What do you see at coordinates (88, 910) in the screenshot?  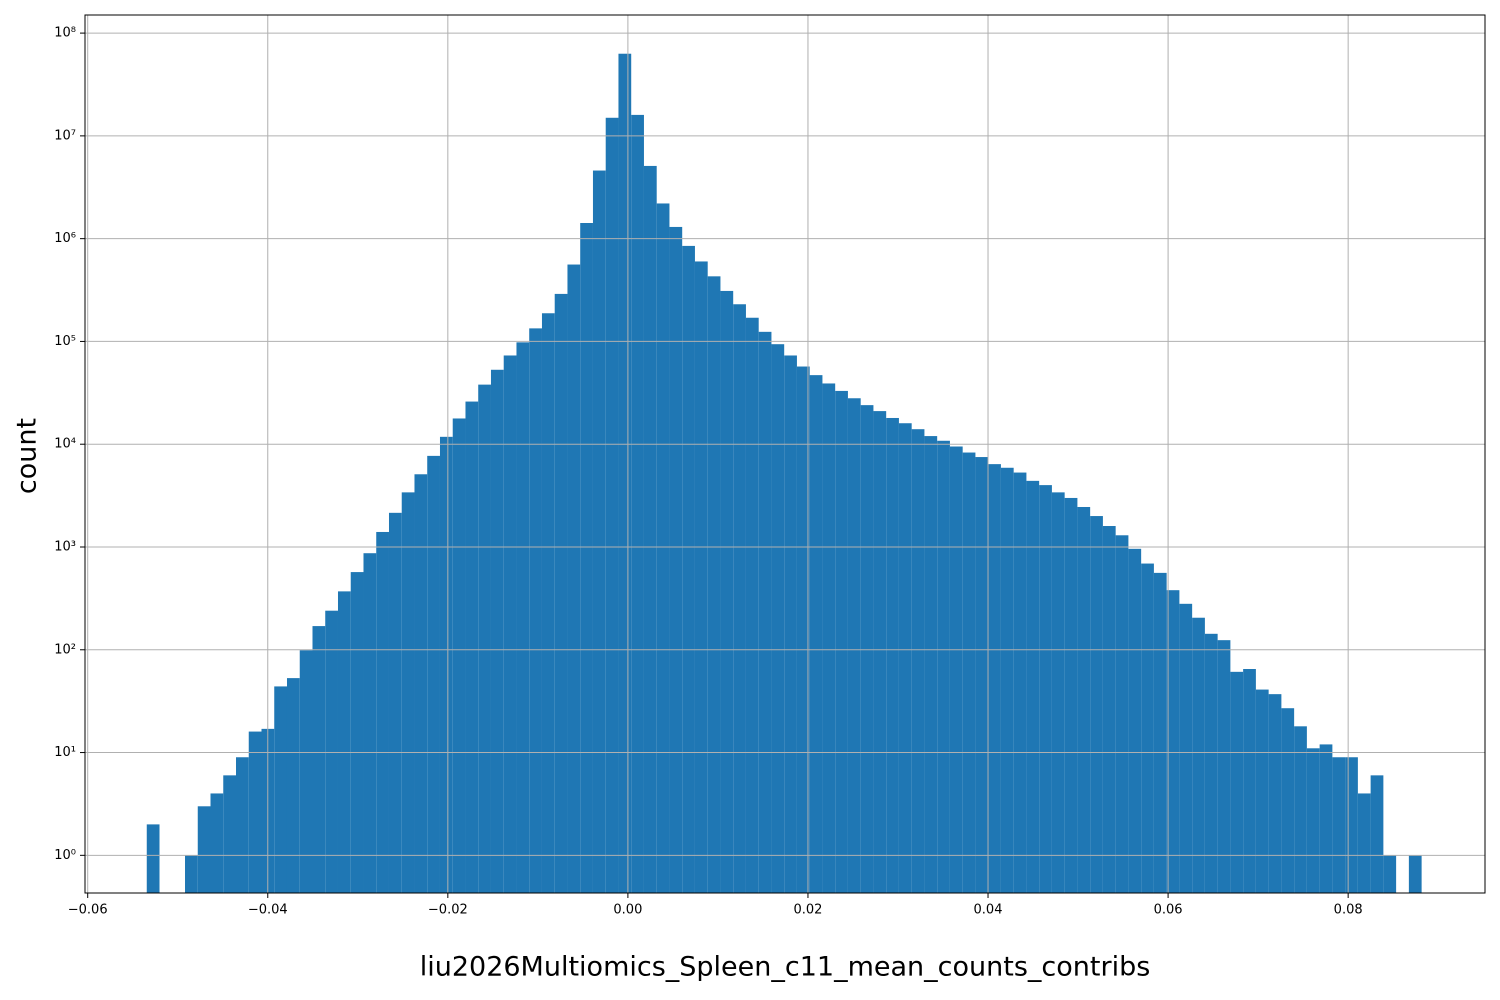 I see `x-tick-label: −0.06` at bounding box center [88, 910].